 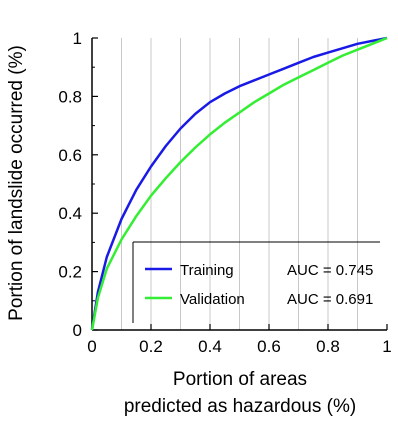 What do you see at coordinates (269, 346) in the screenshot?
I see `x-tick-label-3: 0.6` at bounding box center [269, 346].